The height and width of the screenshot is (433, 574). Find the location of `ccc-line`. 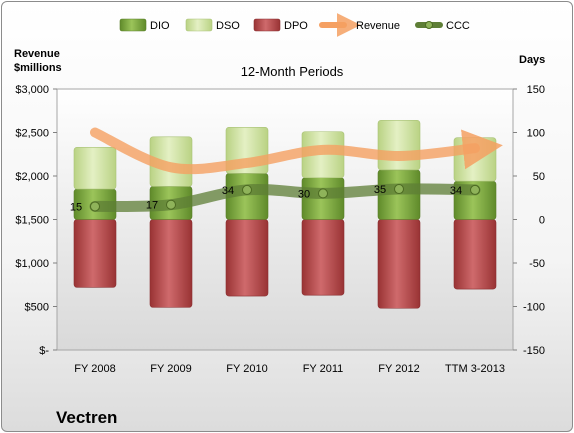

ccc-line is located at coordinates (285, 198).